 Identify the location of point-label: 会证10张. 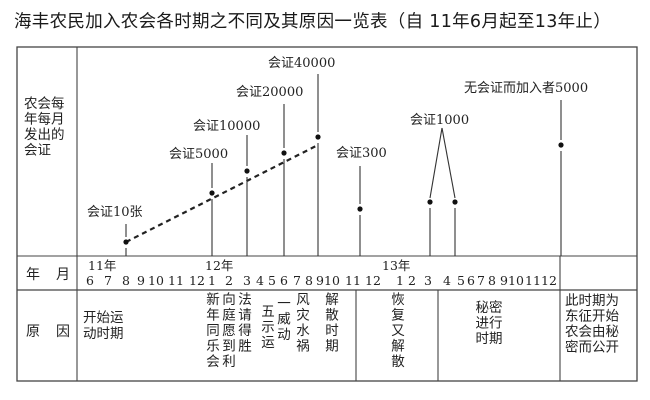
(115, 212).